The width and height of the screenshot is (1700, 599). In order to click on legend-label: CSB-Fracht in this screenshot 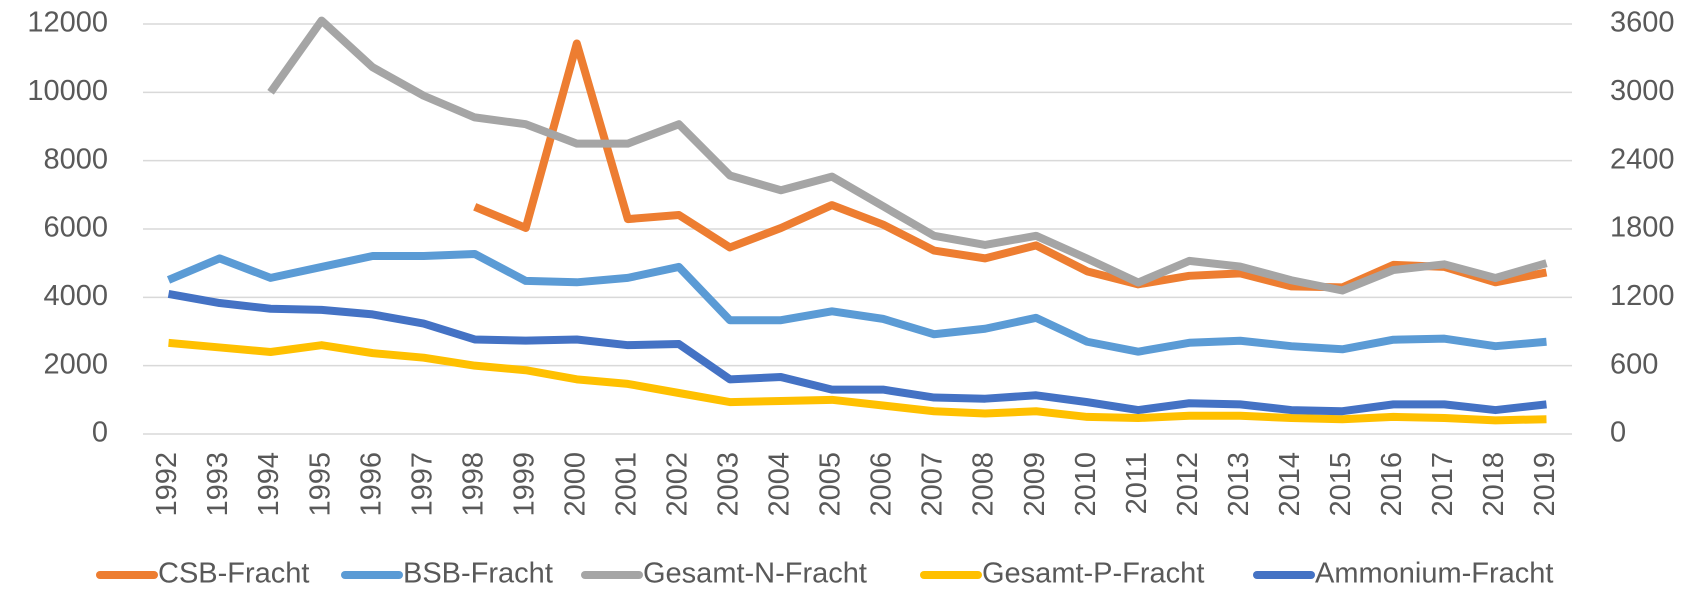, I will do `click(233, 574)`.